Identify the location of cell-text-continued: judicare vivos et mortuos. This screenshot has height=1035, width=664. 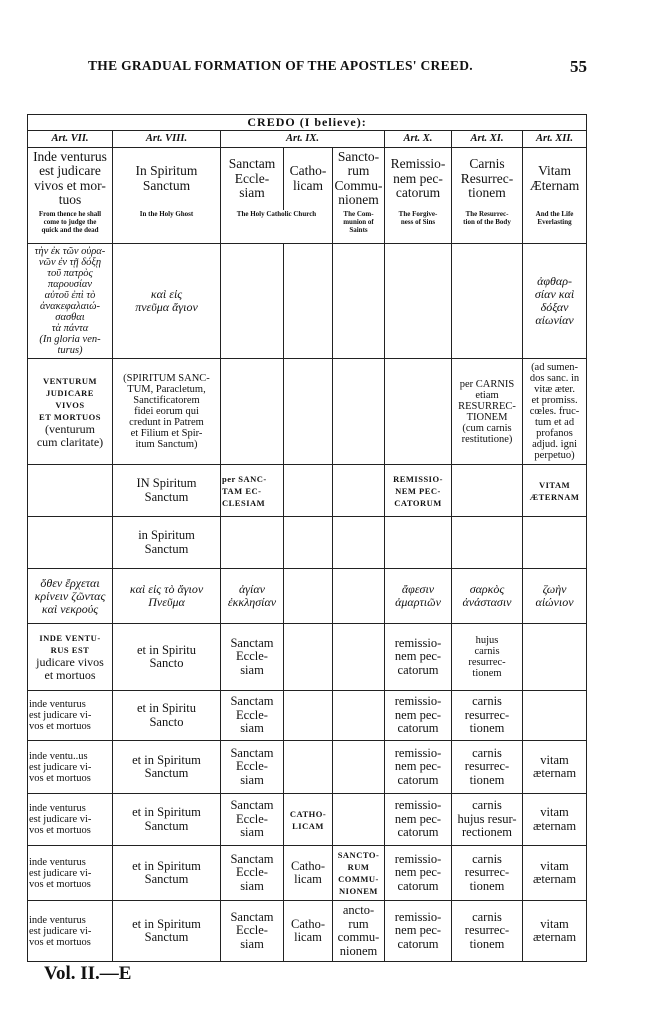
(70, 668).